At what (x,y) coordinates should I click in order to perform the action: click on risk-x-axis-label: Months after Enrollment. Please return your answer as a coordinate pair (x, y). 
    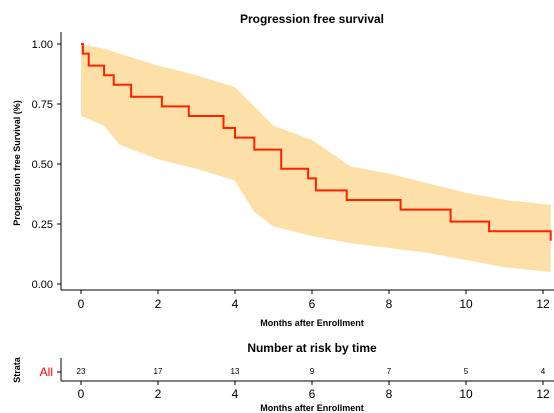
    Looking at the image, I should click on (312, 408).